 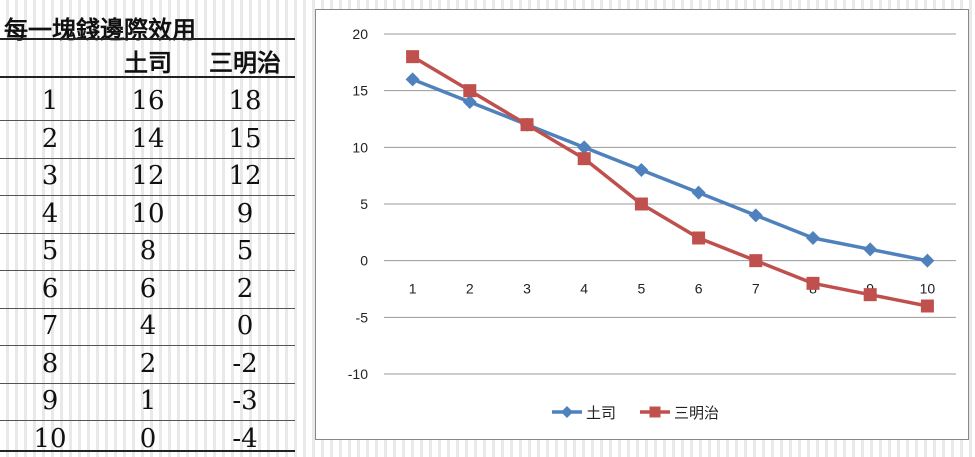 What do you see at coordinates (245, 251) in the screenshot?
I see `sandwich-value: 5` at bounding box center [245, 251].